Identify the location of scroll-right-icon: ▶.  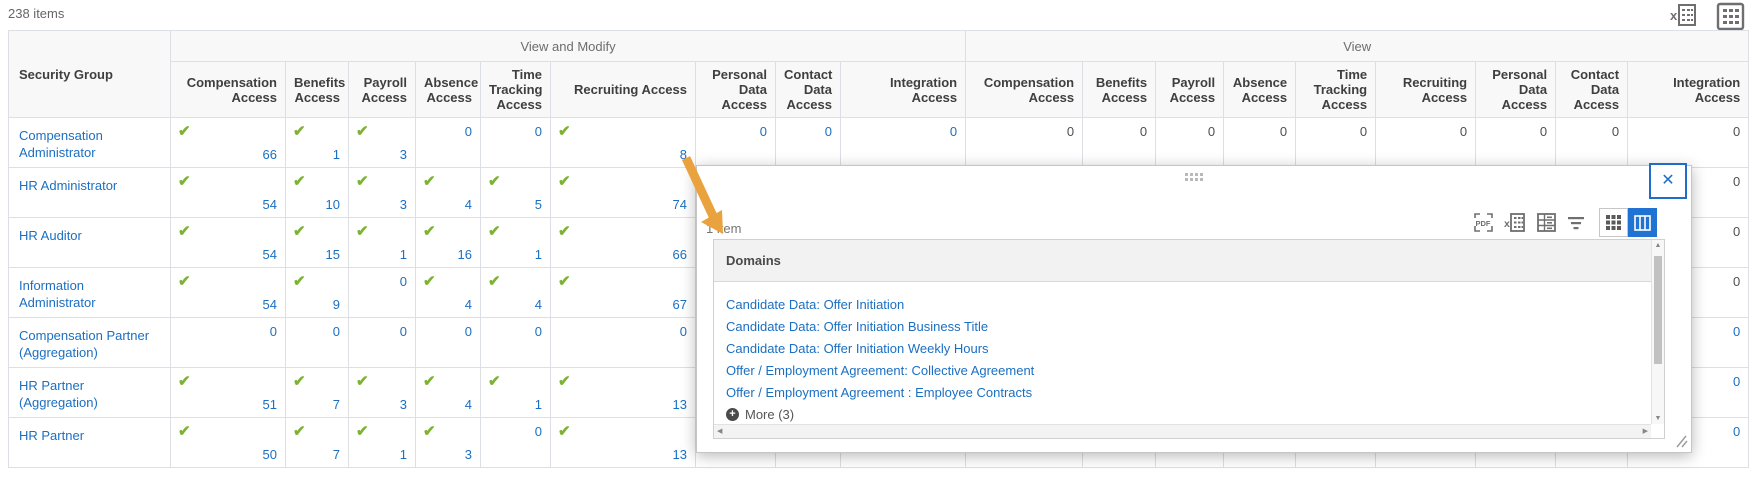
(1645, 431).